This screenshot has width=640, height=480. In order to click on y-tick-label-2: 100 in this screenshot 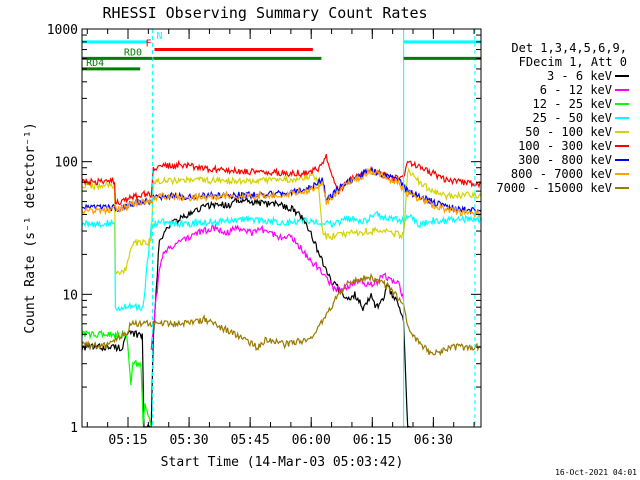, I will do `click(66, 163)`.